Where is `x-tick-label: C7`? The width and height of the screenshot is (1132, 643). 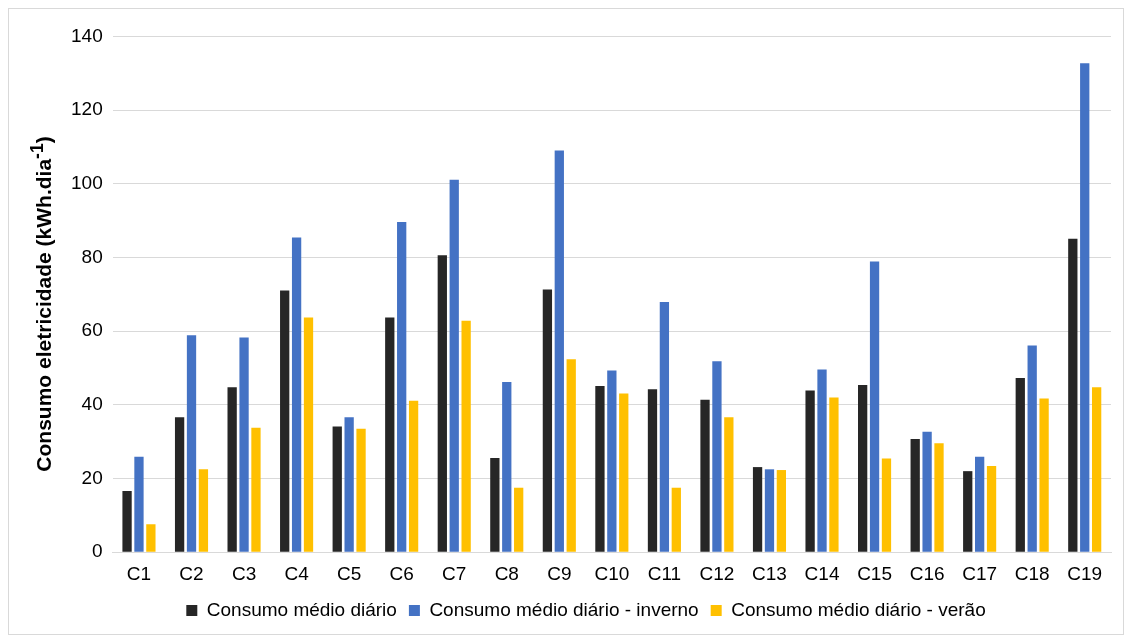
x-tick-label: C7 is located at coordinates (454, 573).